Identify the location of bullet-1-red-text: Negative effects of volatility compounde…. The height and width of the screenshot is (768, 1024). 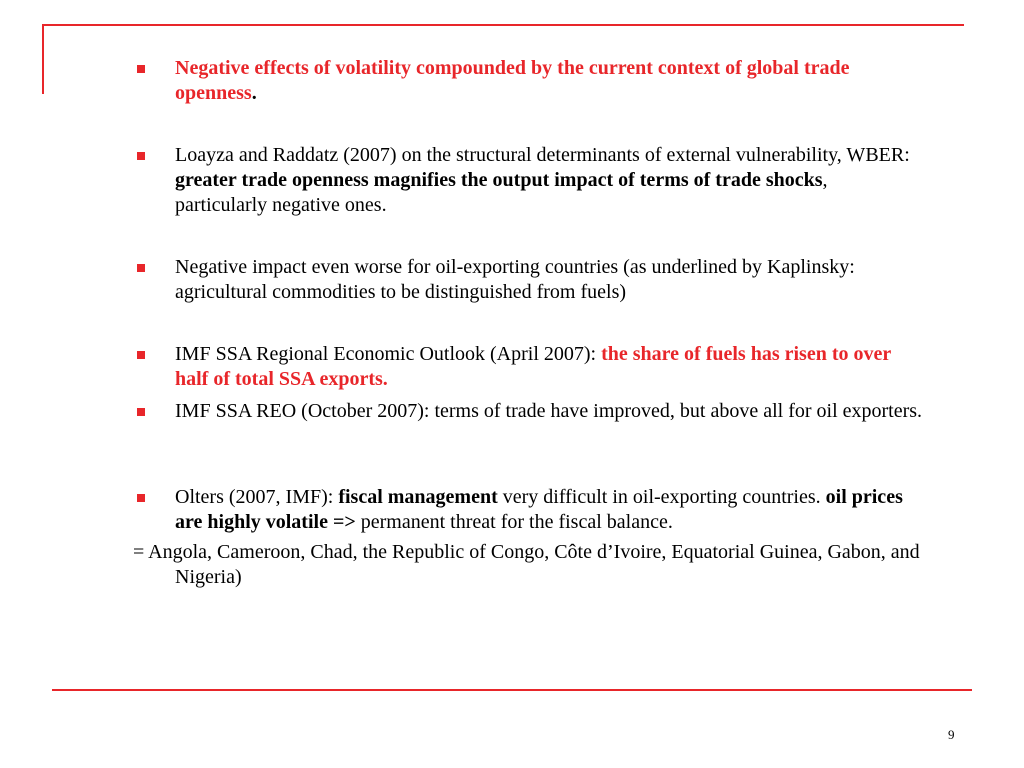
(512, 80).